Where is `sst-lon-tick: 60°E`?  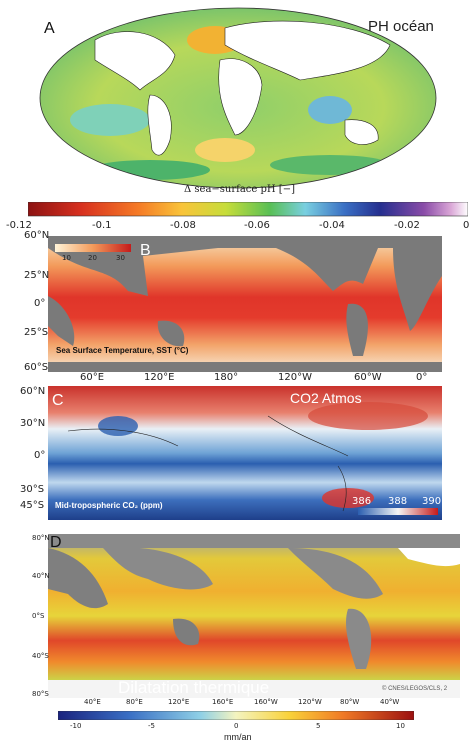
sst-lon-tick: 60°E is located at coordinates (92, 377).